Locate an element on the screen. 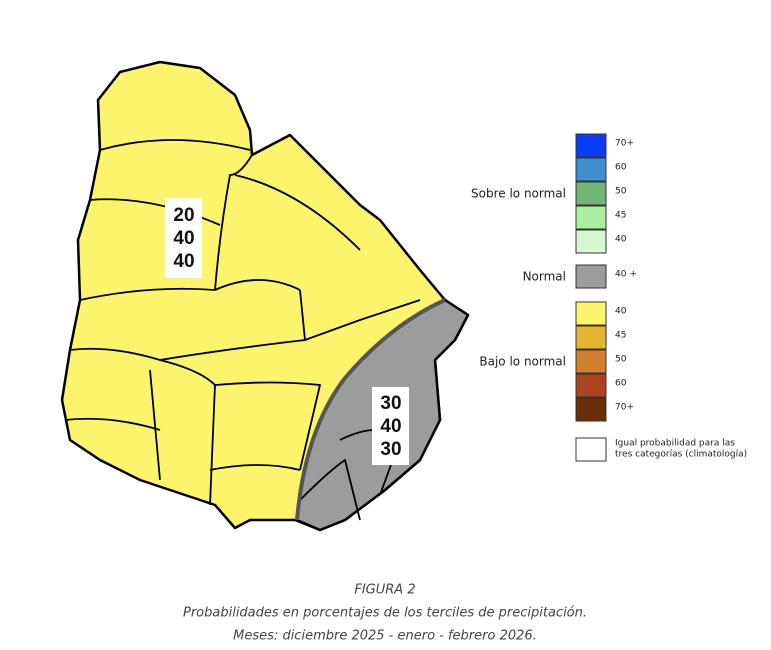  region-boundary is located at coordinates (370, 409).